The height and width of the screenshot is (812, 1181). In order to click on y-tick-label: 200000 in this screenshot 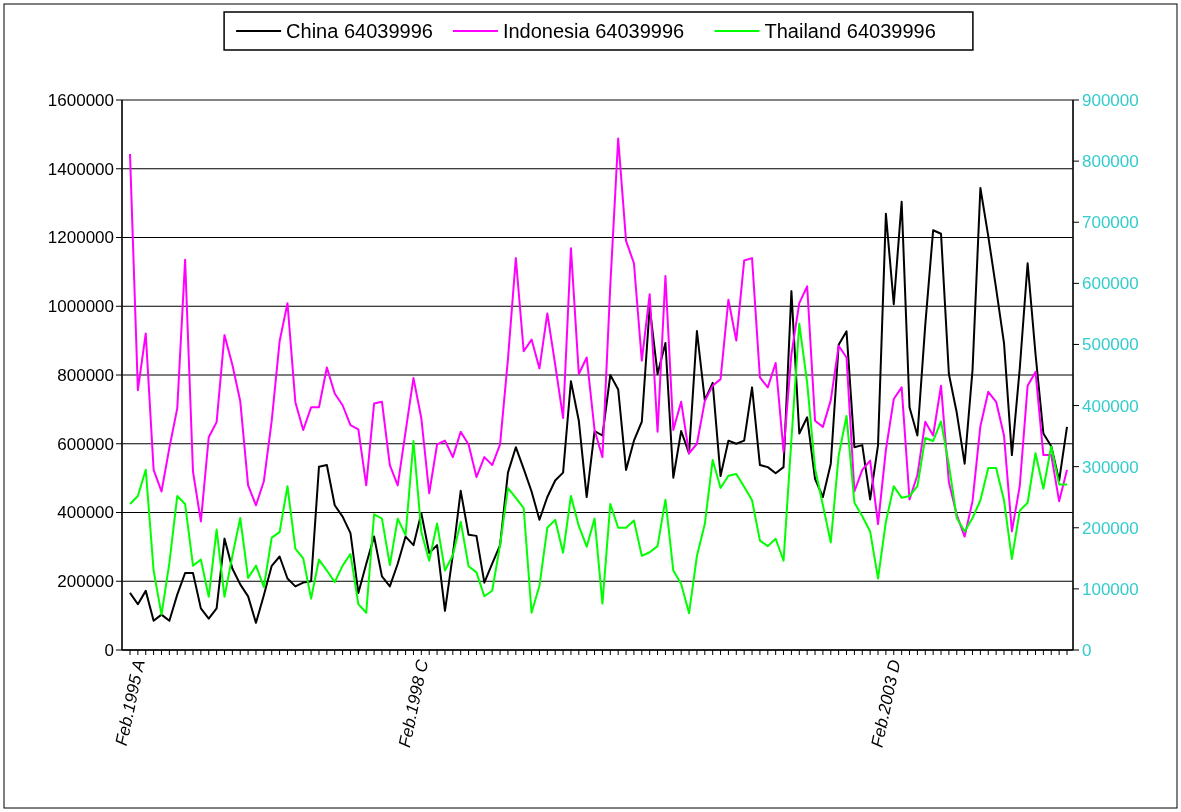, I will do `click(85, 582)`.